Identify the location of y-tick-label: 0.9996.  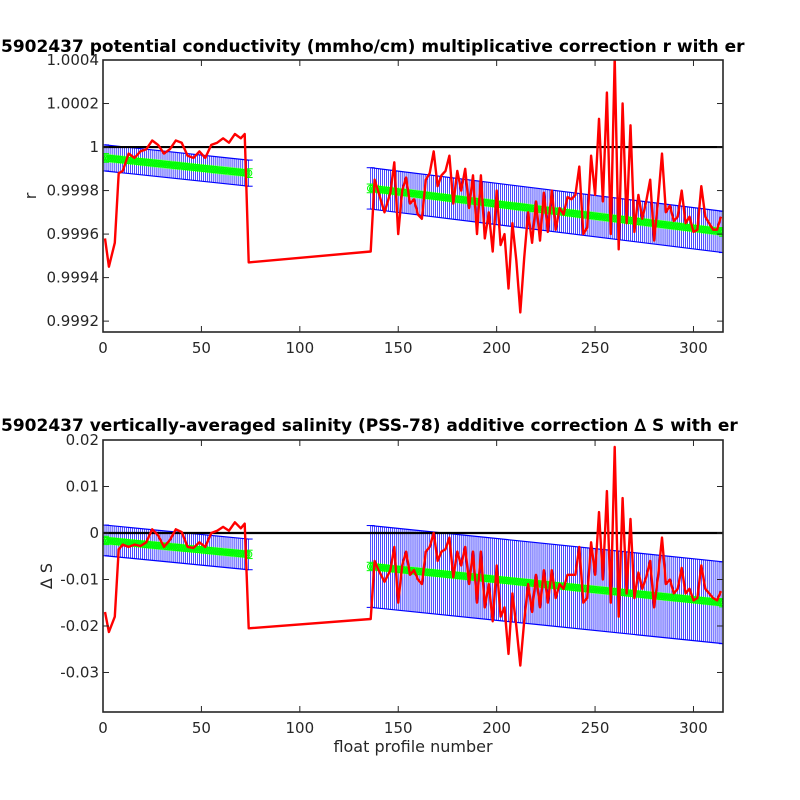
(73, 234).